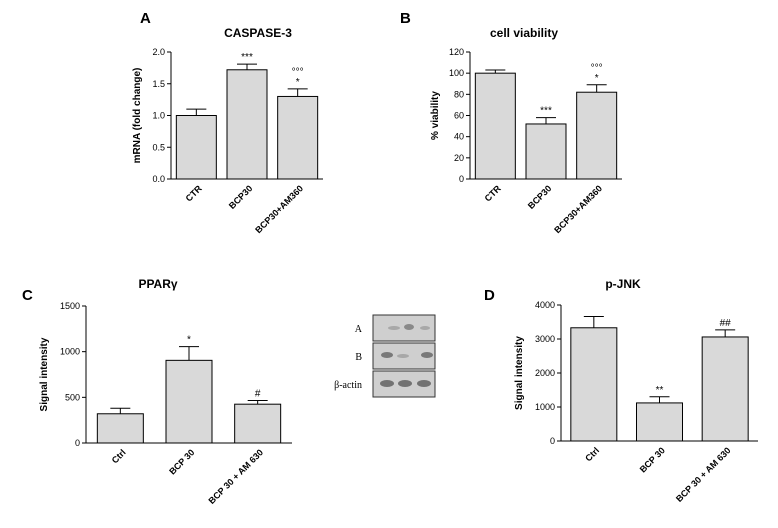 The width and height of the screenshot is (778, 528). Describe the element at coordinates (435, 115) in the screenshot. I see `y-axis-label: % viability` at that location.